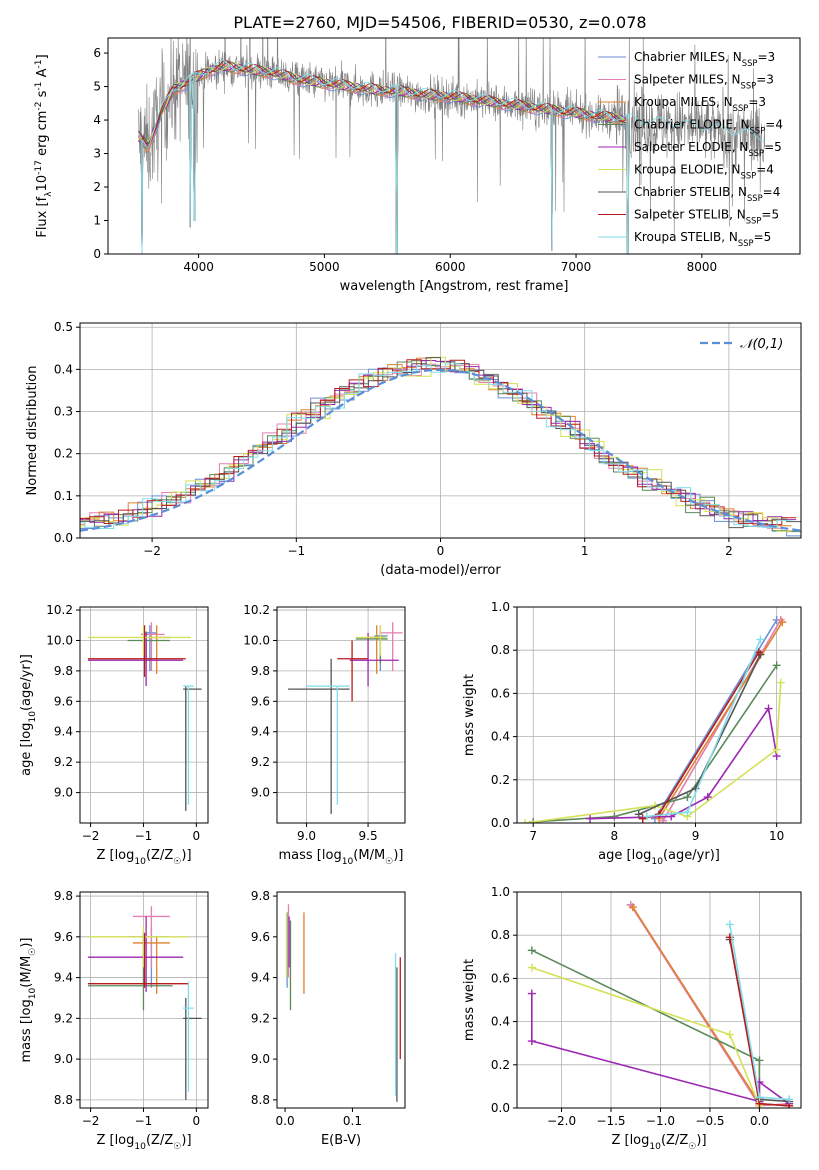  What do you see at coordinates (63, 762) in the screenshot?
I see `y-tick-label: 9.2` at bounding box center [63, 762].